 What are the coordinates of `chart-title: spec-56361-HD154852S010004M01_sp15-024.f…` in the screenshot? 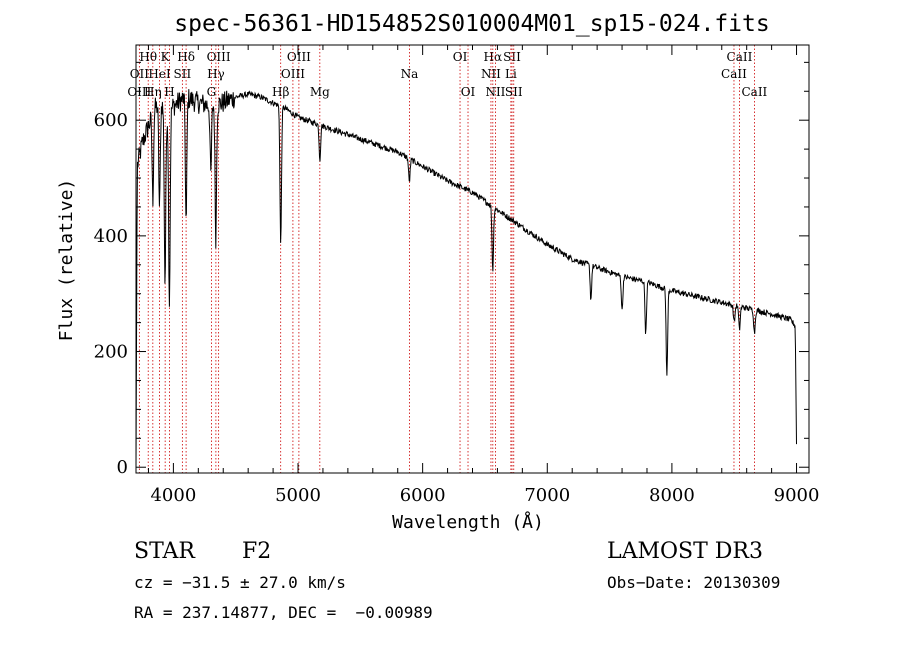 It's located at (471, 24).